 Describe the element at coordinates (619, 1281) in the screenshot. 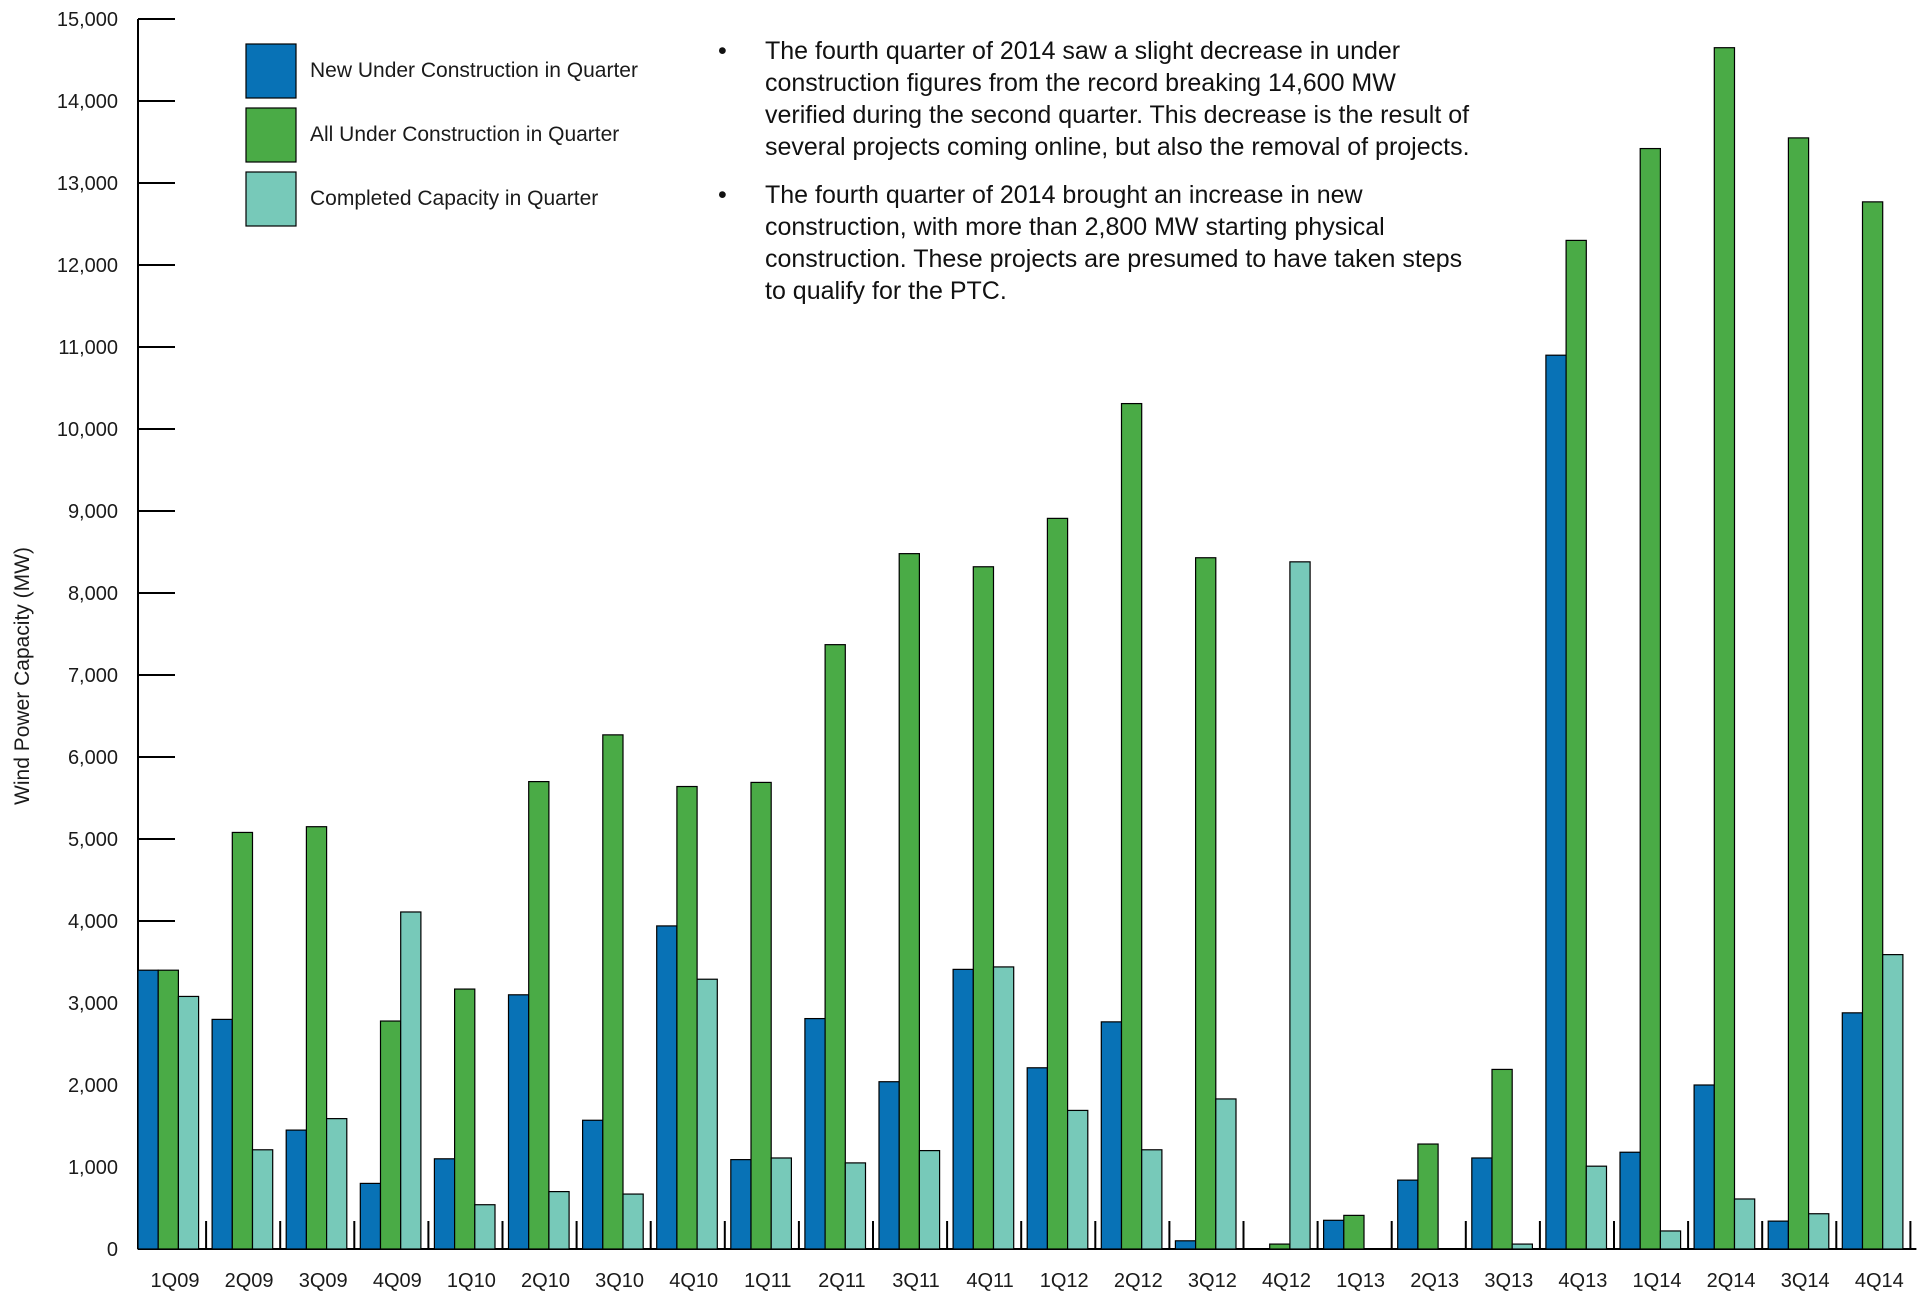

I see `x-tick-label: 3Q10` at that location.